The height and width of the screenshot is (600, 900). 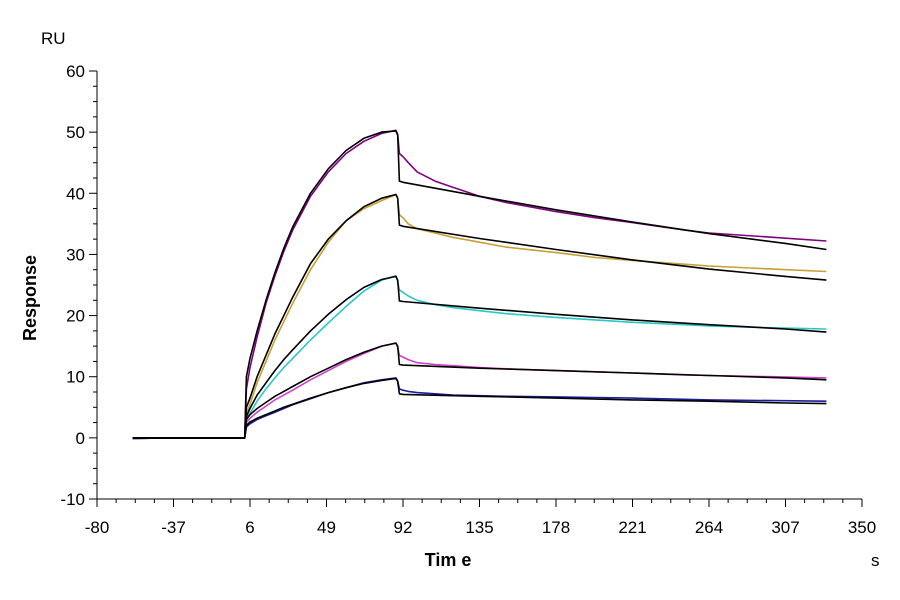 What do you see at coordinates (862, 527) in the screenshot?
I see `x-tick-label: 350` at bounding box center [862, 527].